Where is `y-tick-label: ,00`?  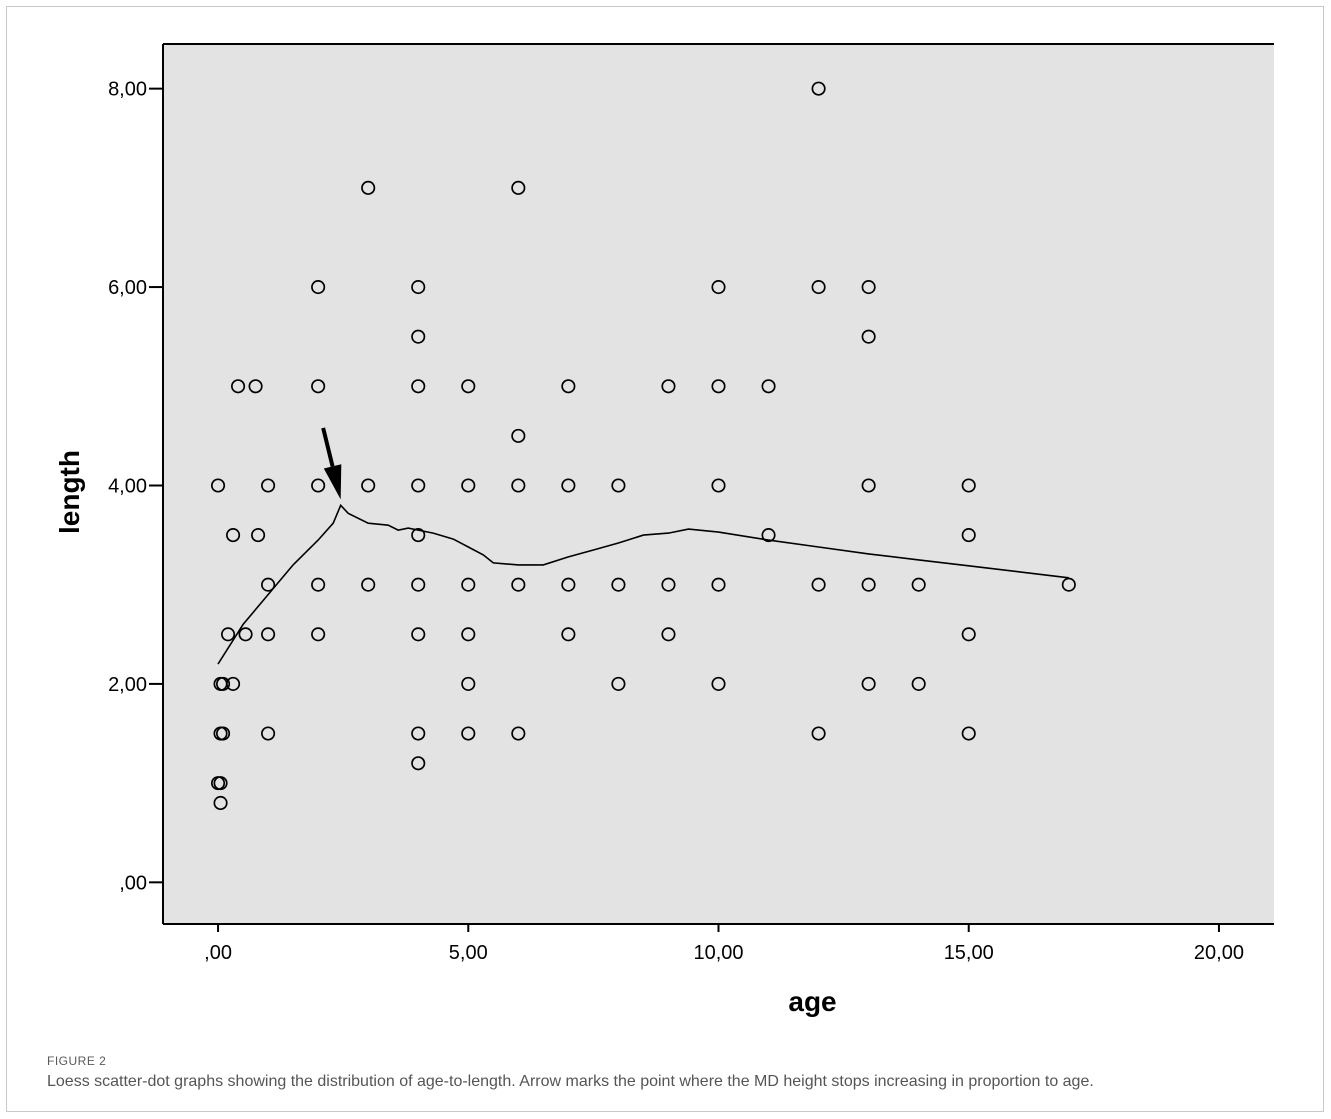
y-tick-label: ,00 is located at coordinates (133, 883).